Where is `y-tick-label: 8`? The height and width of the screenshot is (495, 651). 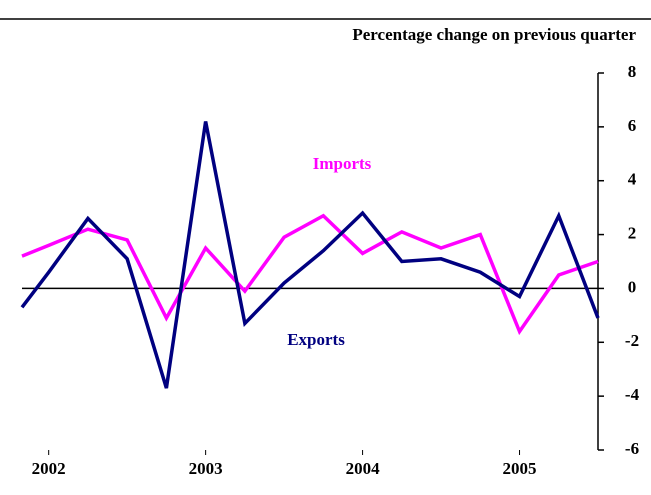 y-tick-label: 8 is located at coordinates (632, 71).